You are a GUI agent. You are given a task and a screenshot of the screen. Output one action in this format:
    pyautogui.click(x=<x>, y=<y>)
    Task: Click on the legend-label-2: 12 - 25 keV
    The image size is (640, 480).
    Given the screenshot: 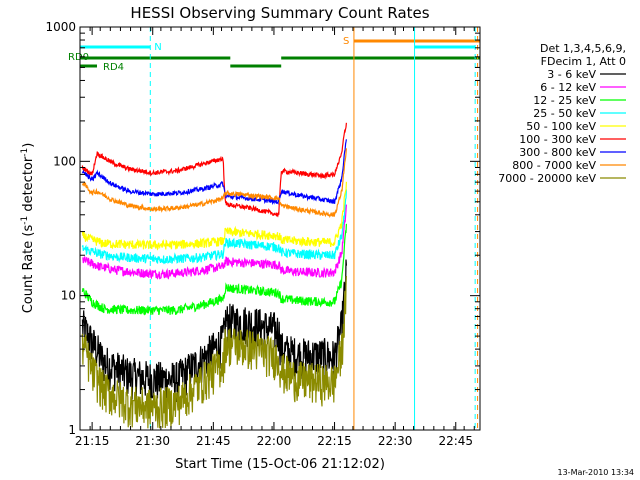 What is the action you would take?
    pyautogui.click(x=564, y=100)
    